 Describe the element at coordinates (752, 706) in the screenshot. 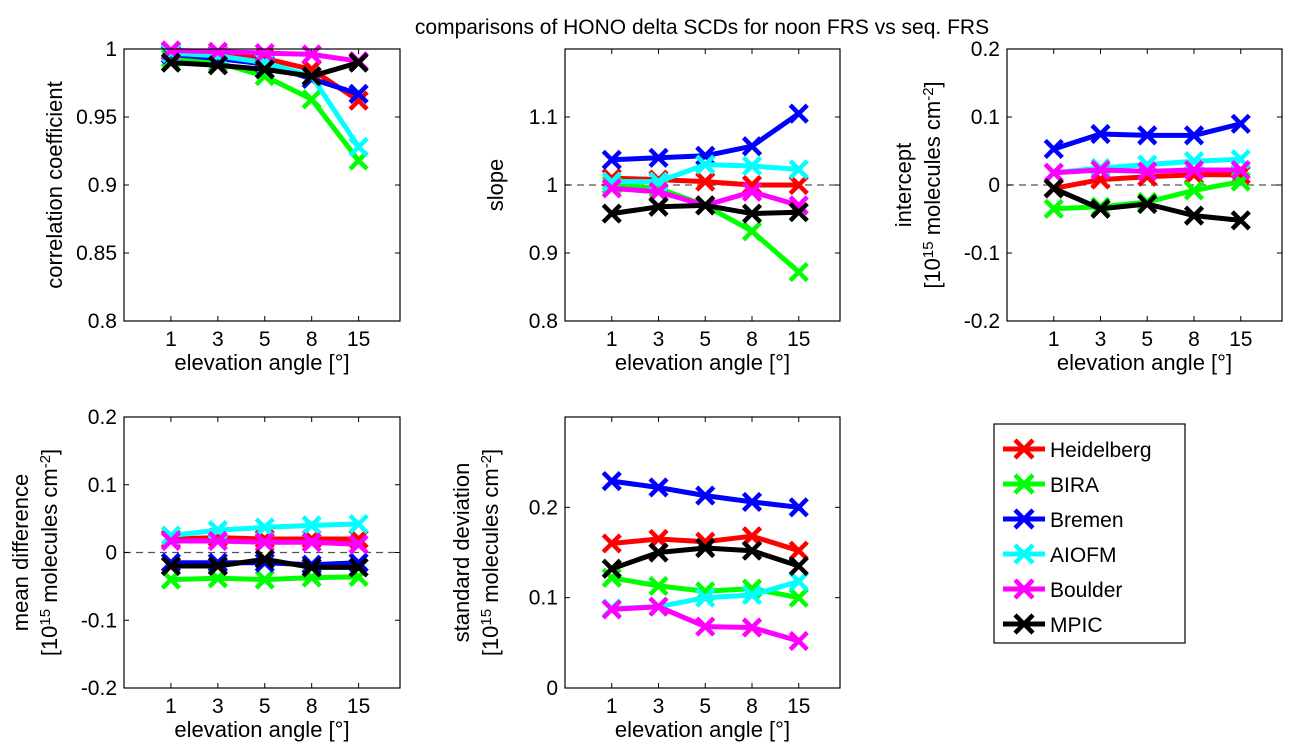

I see `x-tick-label: 8` at that location.